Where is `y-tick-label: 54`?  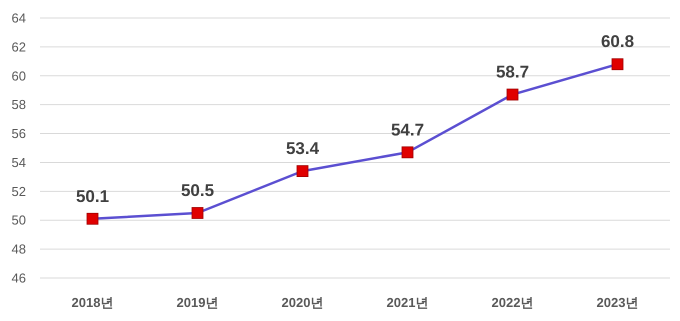
y-tick-label: 54 is located at coordinates (19, 162).